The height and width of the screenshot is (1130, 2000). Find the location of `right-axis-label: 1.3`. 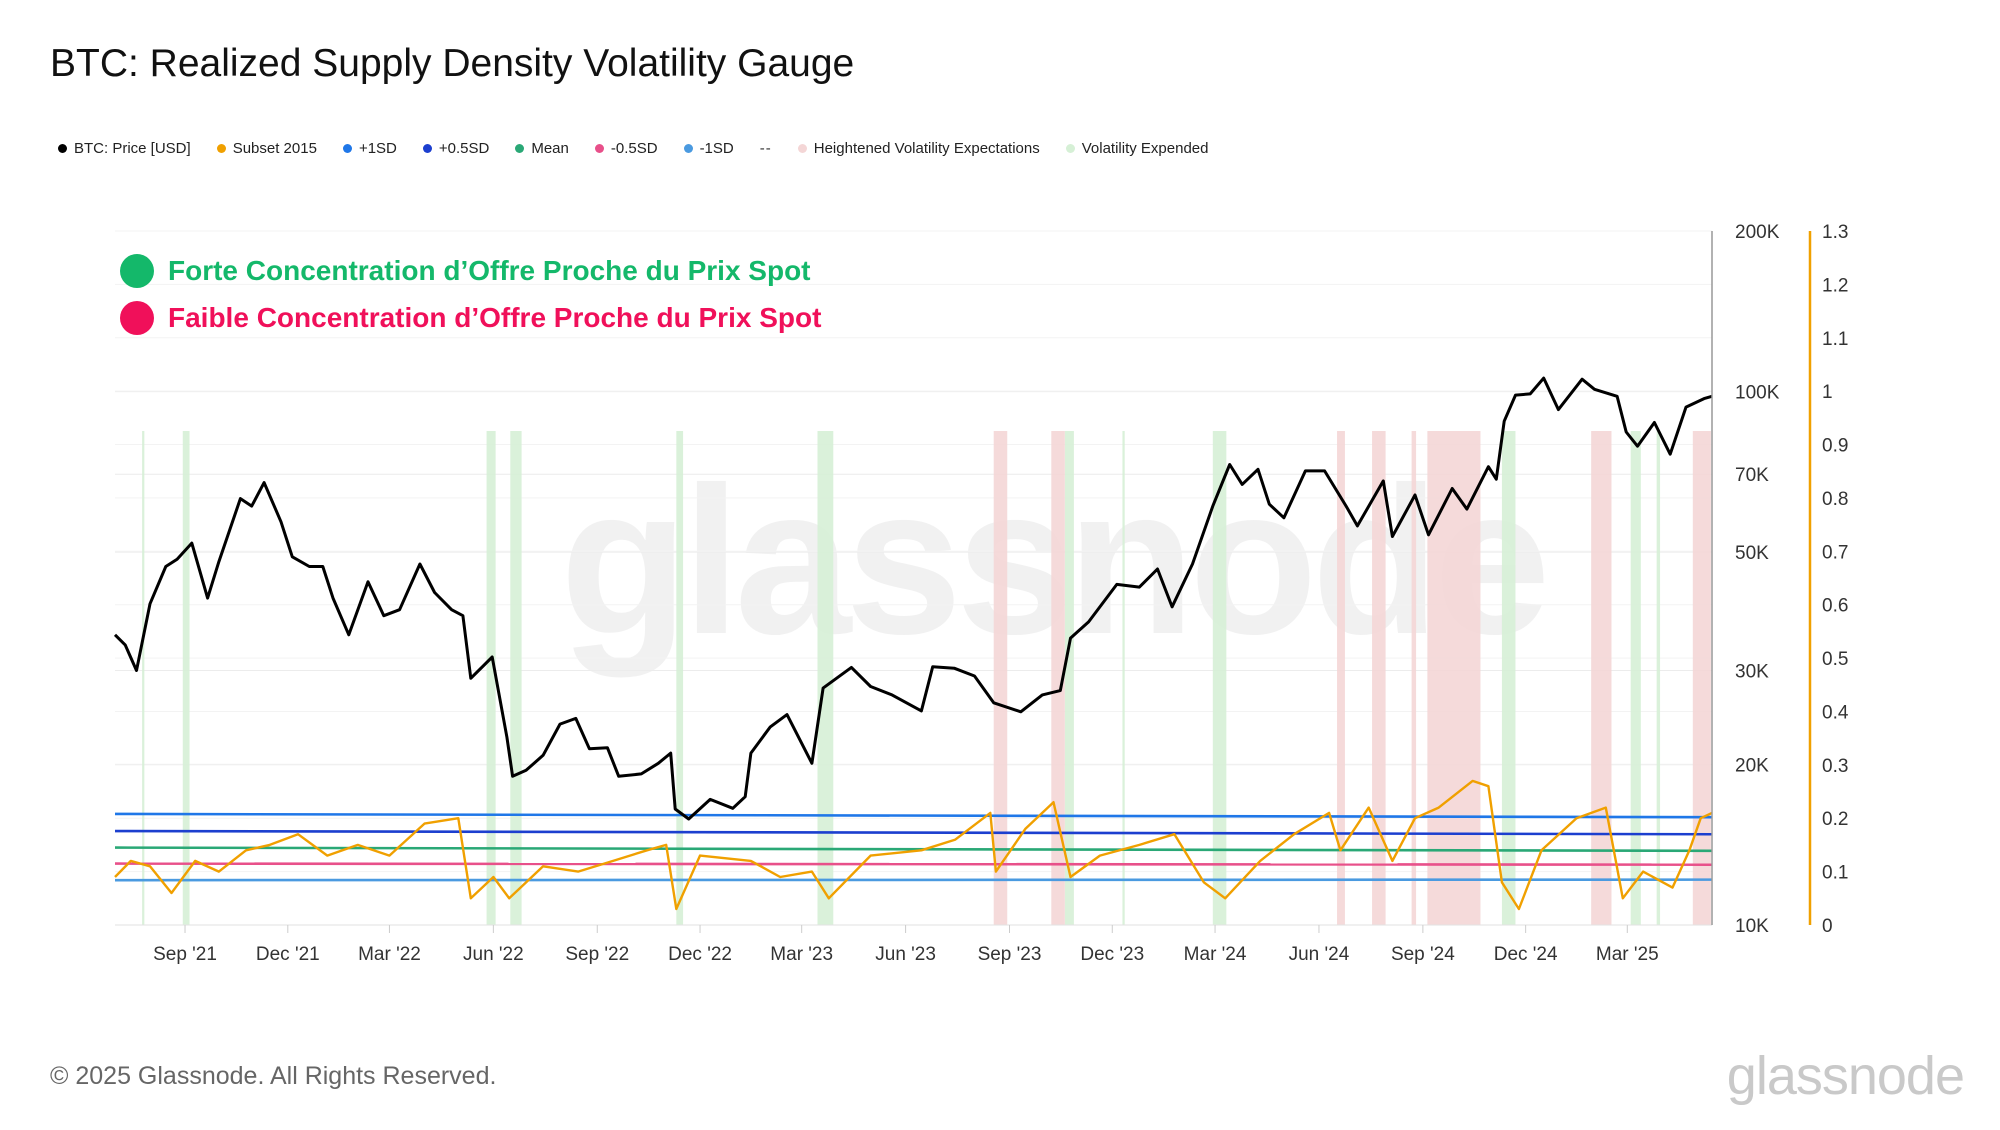

right-axis-label: 1.3 is located at coordinates (1835, 232).